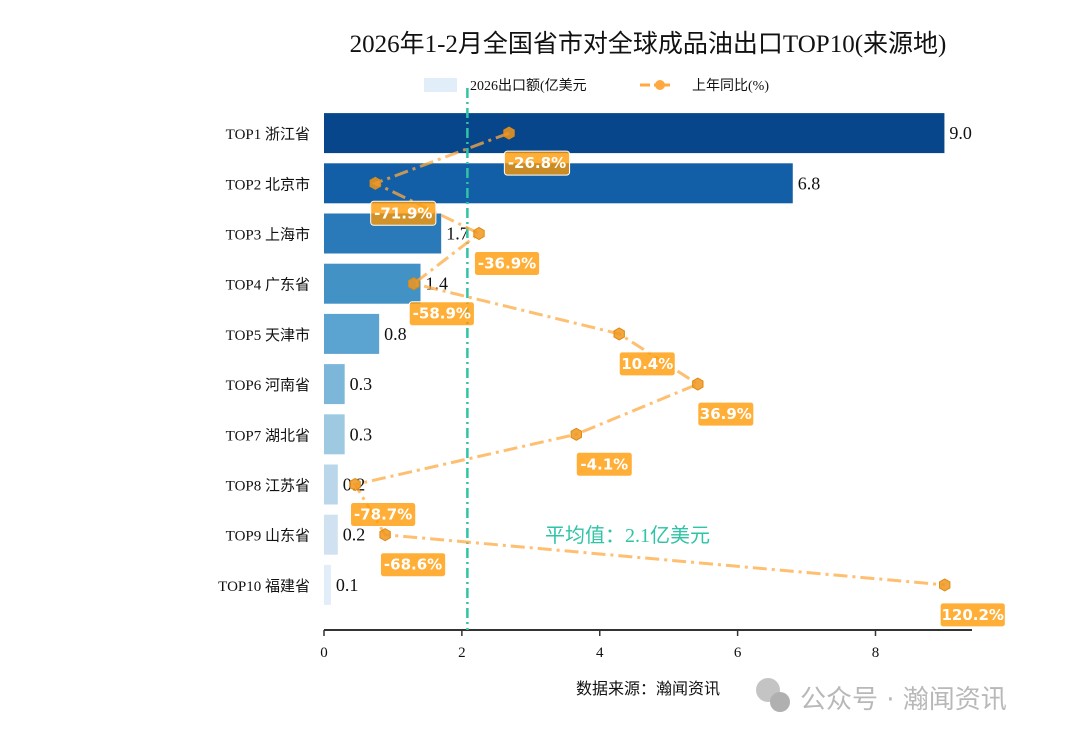  I want to click on yoy-value-label: -68.6%, so click(413, 565).